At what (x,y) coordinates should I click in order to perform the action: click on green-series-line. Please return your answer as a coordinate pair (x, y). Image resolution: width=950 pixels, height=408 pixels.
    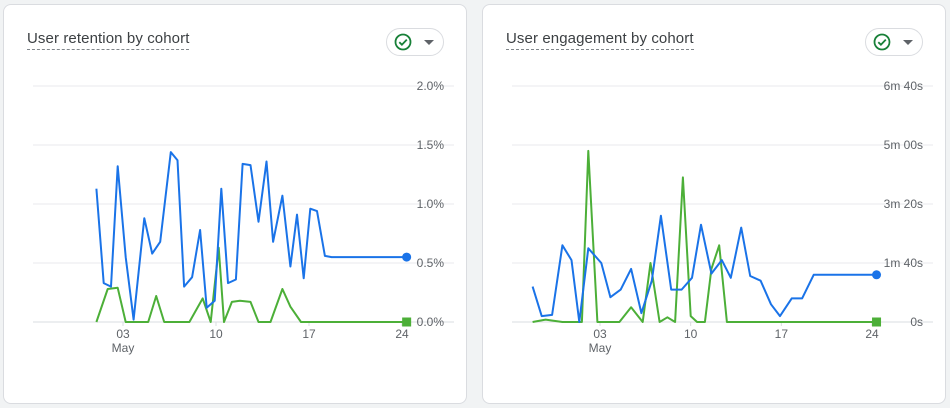
    Looking at the image, I should click on (251, 284).